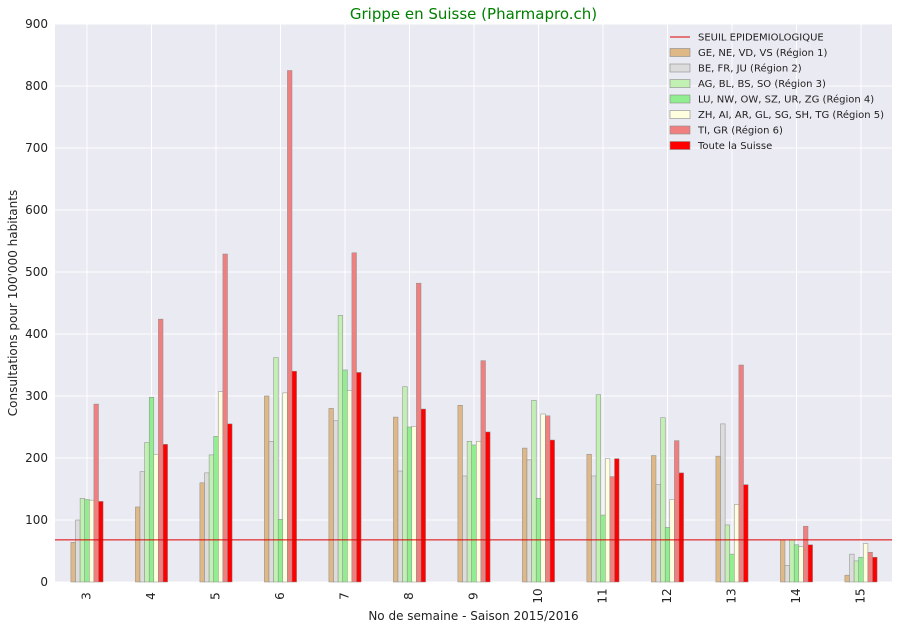 This screenshot has height=629, width=899. I want to click on y-tick-label: 200, so click(36, 458).